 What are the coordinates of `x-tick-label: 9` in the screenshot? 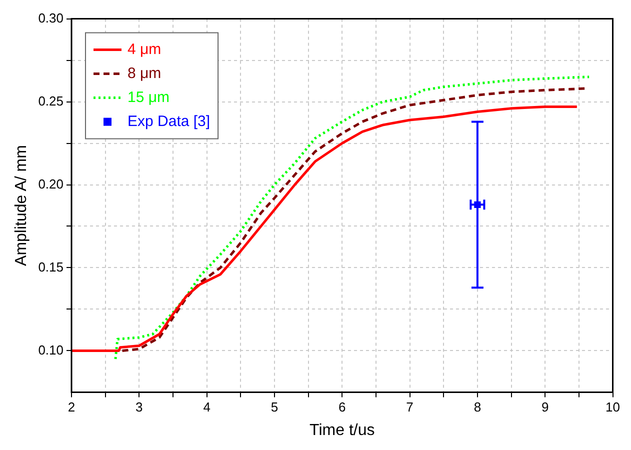 It's located at (545, 407).